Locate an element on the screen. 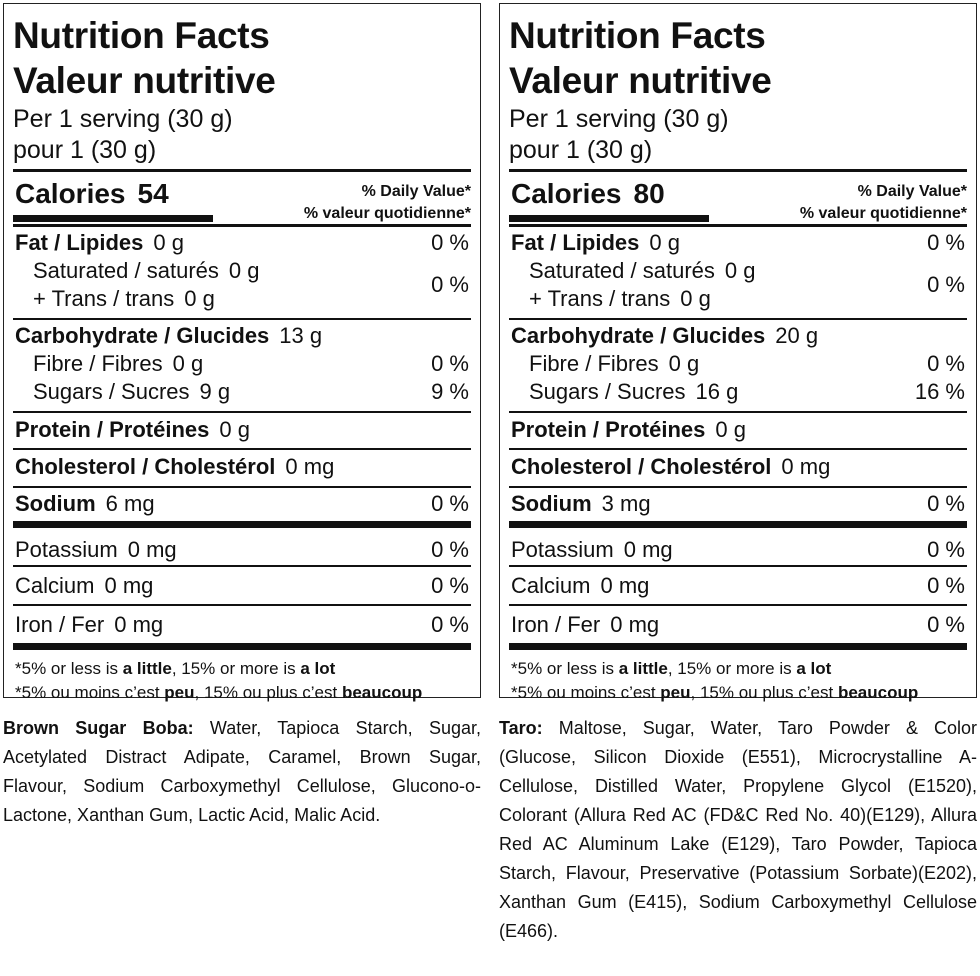 The width and height of the screenshot is (980, 976). carb-row: Carbohydrate / Glucides 13 g is located at coordinates (169, 335).